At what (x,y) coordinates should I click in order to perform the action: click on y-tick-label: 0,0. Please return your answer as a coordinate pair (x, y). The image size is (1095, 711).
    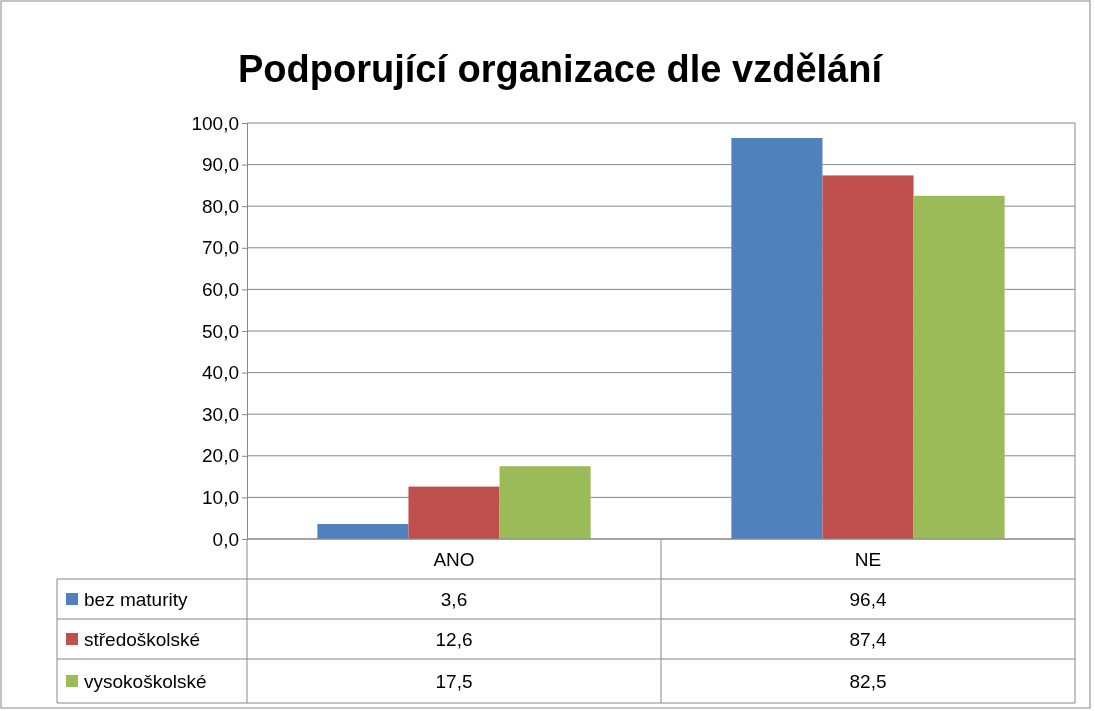
    Looking at the image, I should click on (225, 539).